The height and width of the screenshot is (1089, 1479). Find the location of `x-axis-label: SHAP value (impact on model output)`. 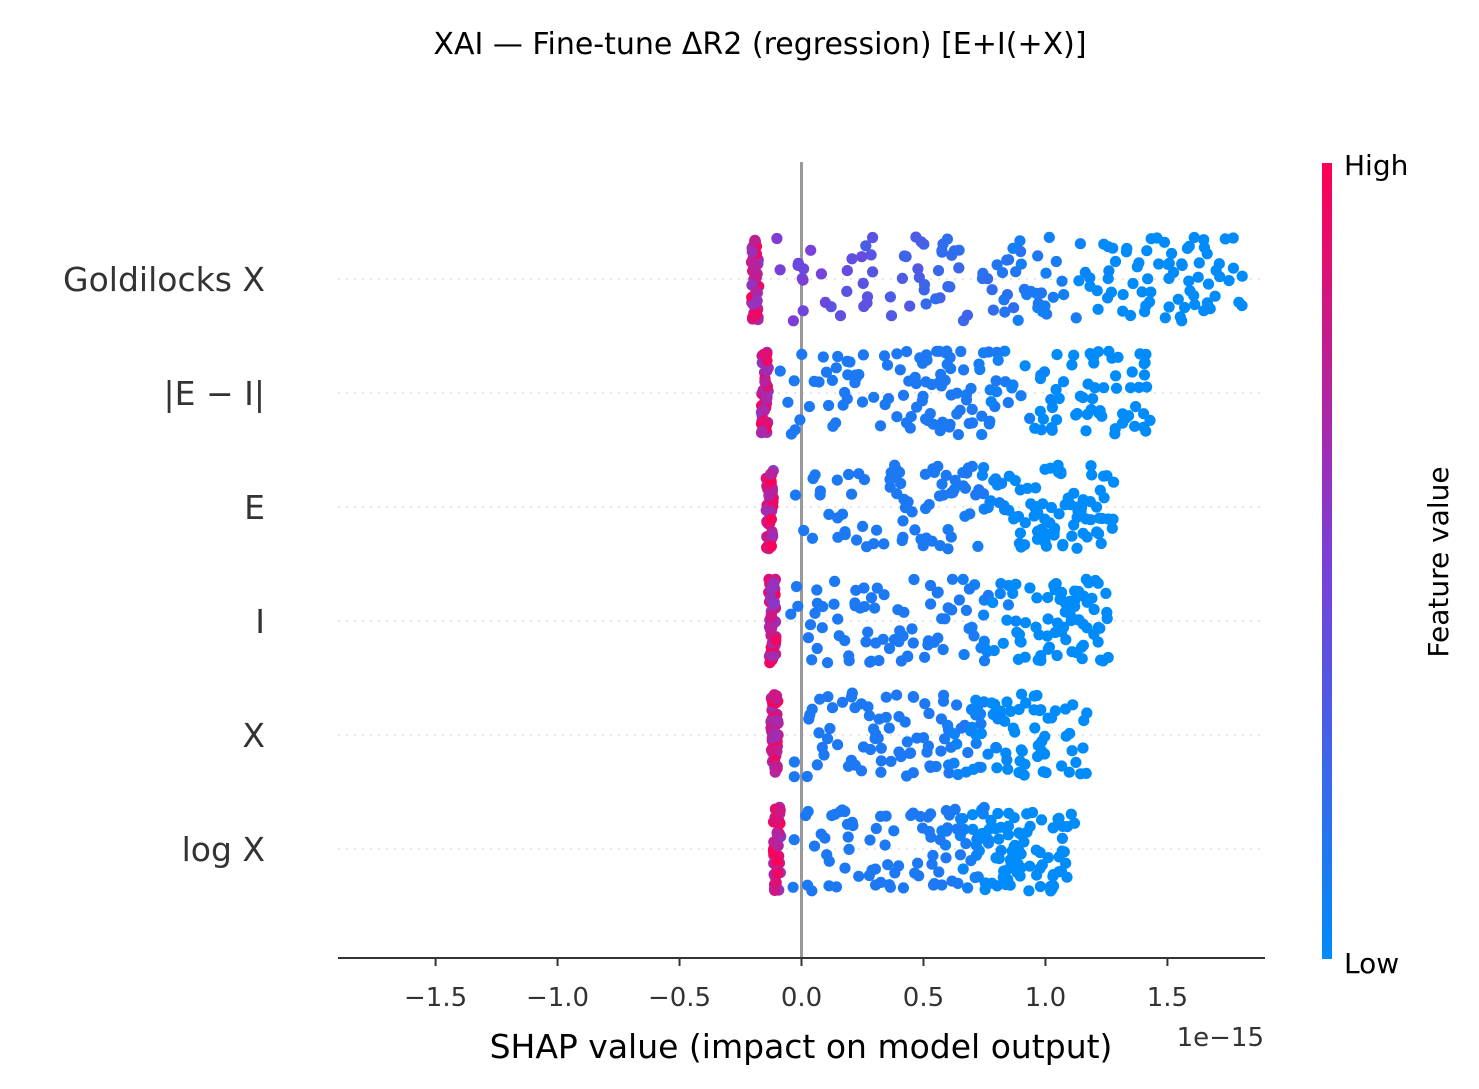

x-axis-label: SHAP value (impact on model output) is located at coordinates (801, 1046).